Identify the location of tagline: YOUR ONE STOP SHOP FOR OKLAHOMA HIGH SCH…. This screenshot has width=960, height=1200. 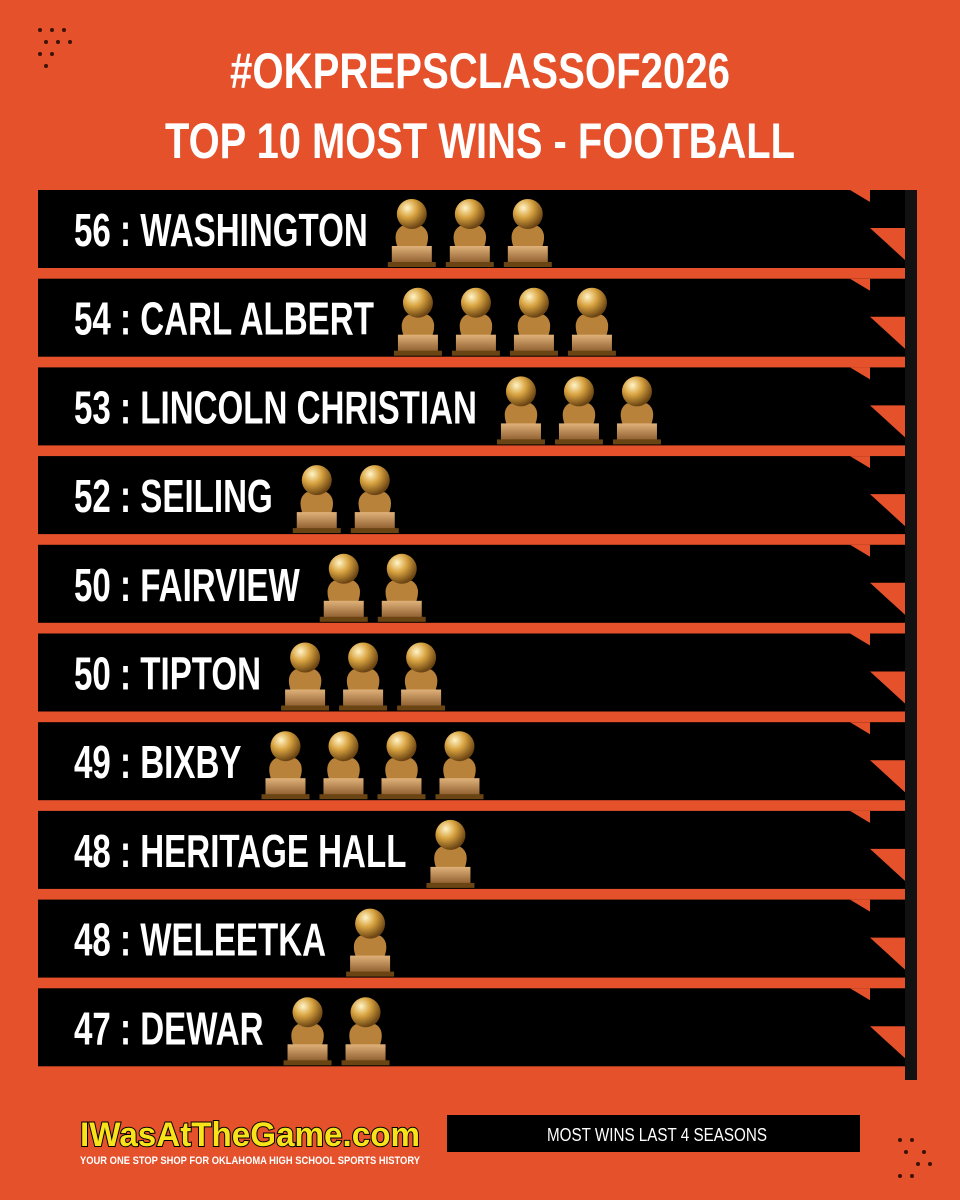
(250, 1161).